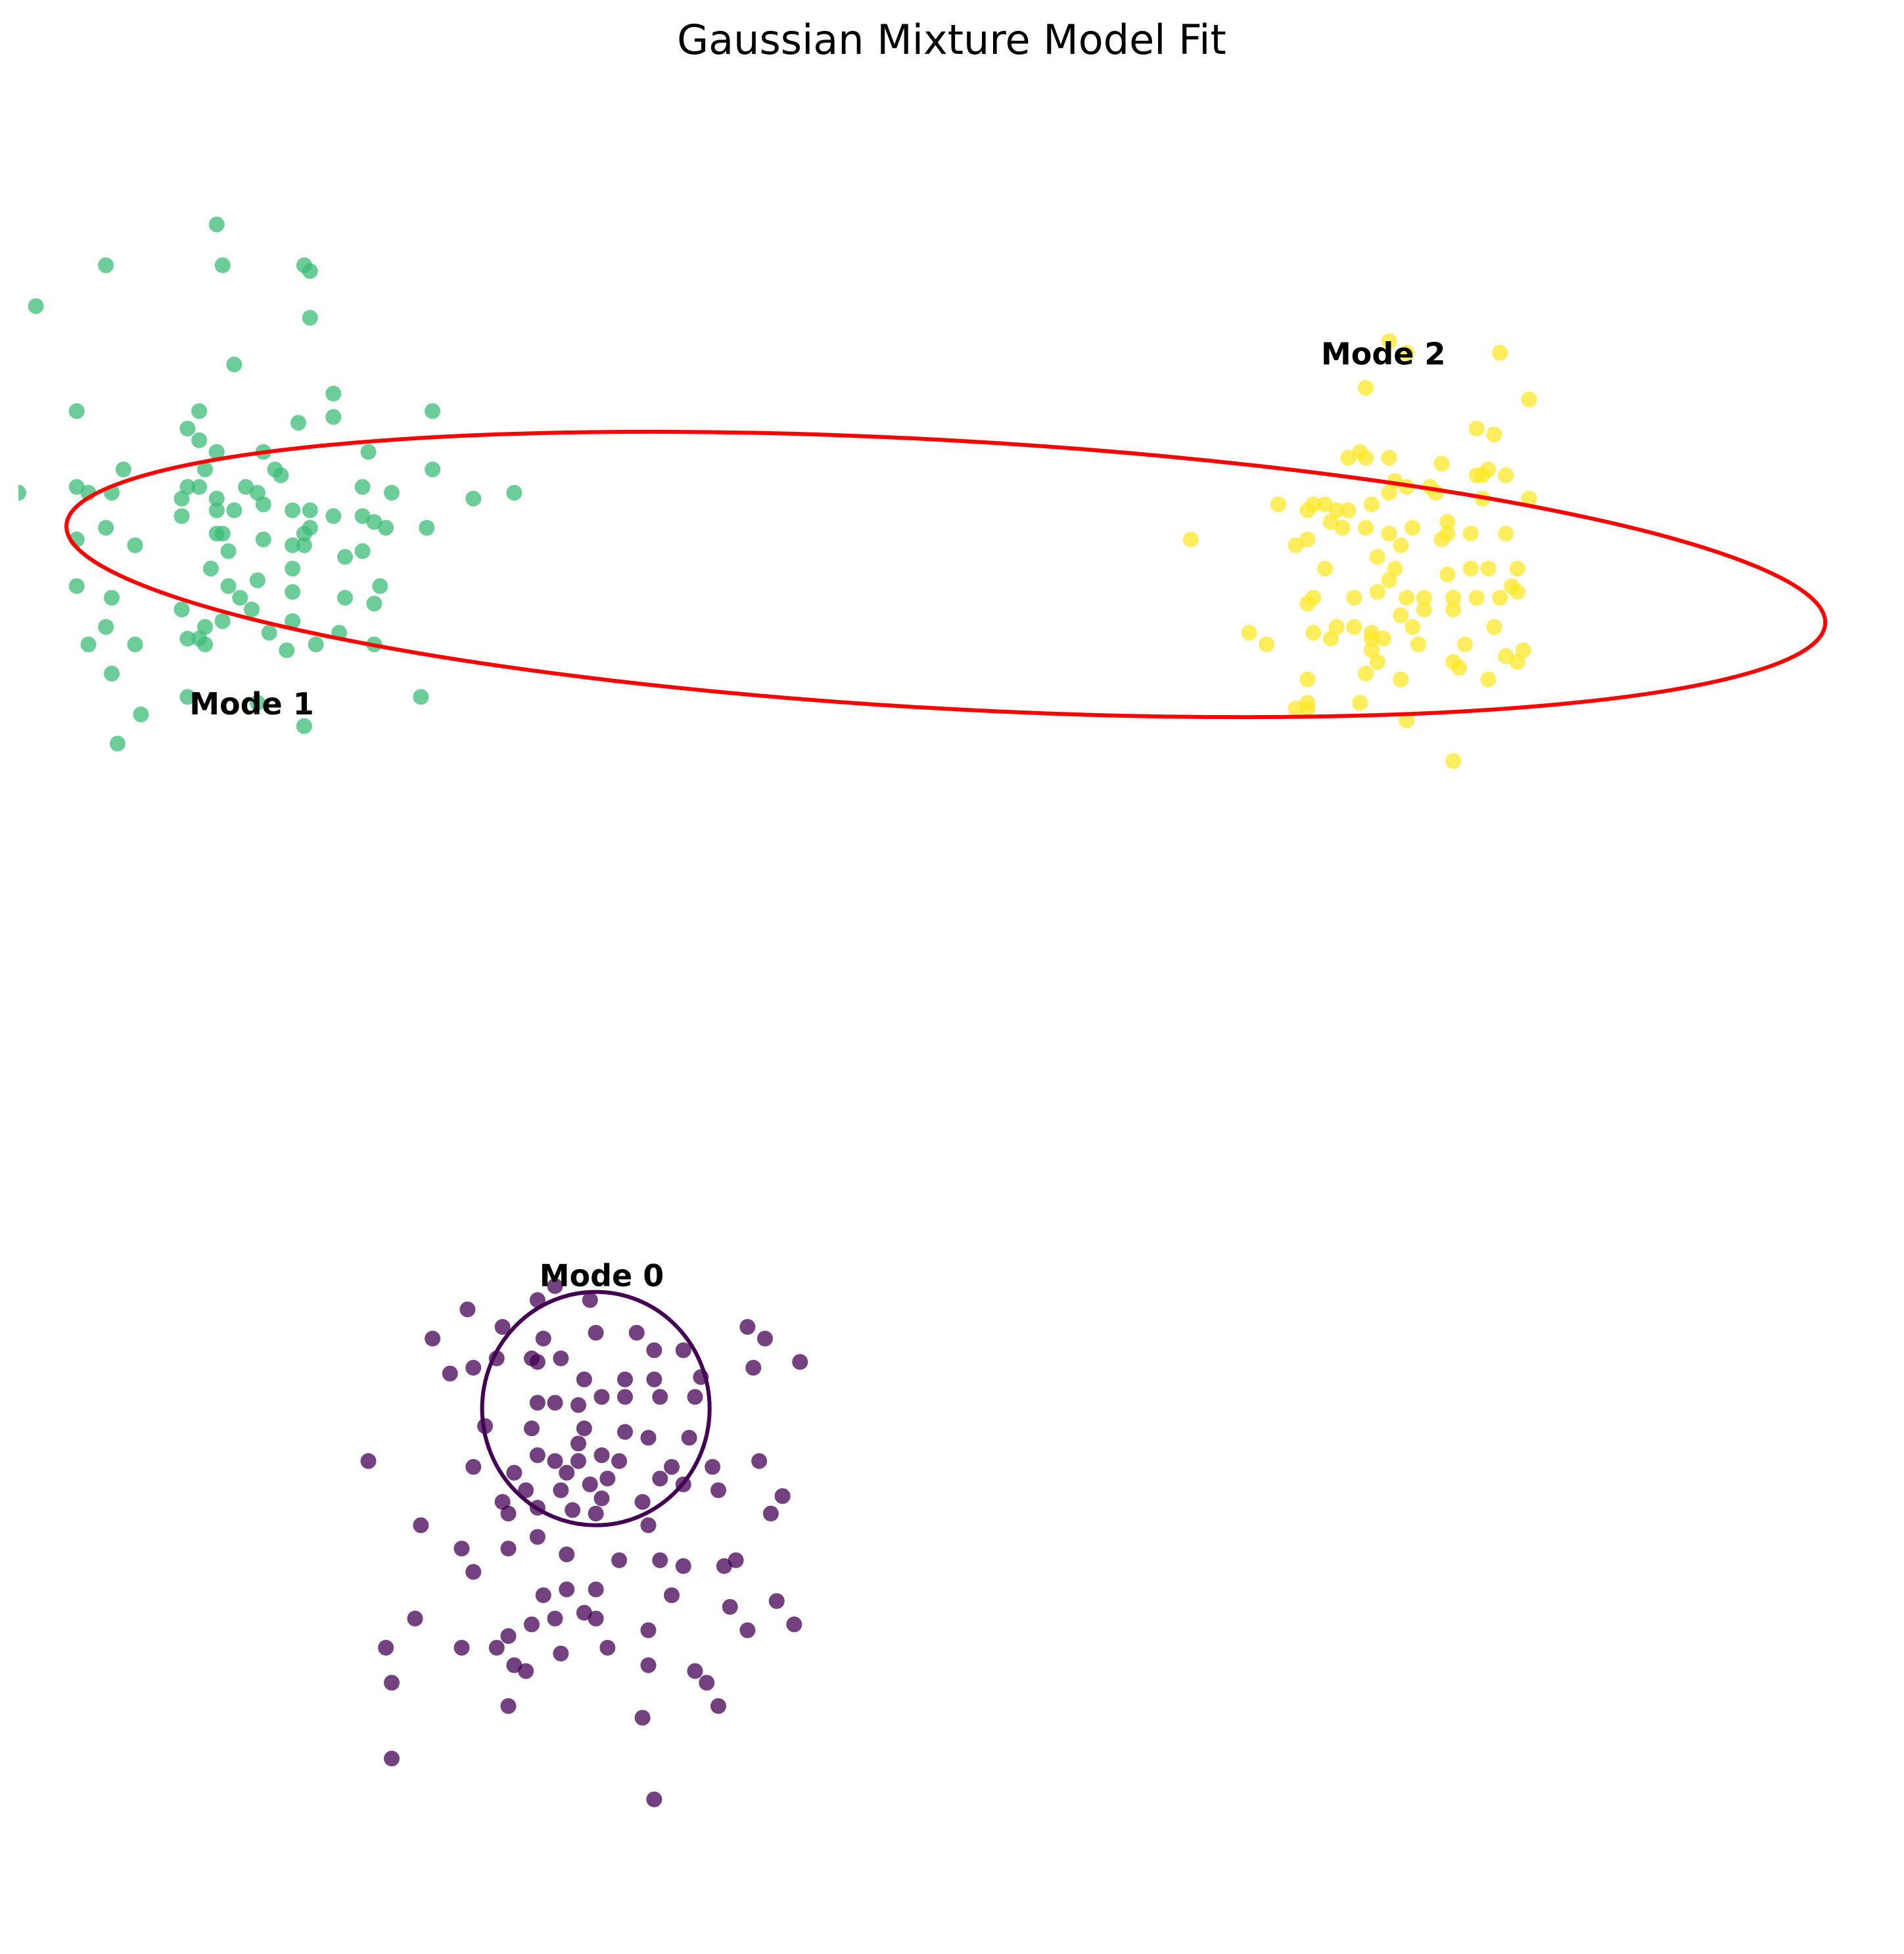  I want to click on mode-label: Mode 0, so click(602, 1275).